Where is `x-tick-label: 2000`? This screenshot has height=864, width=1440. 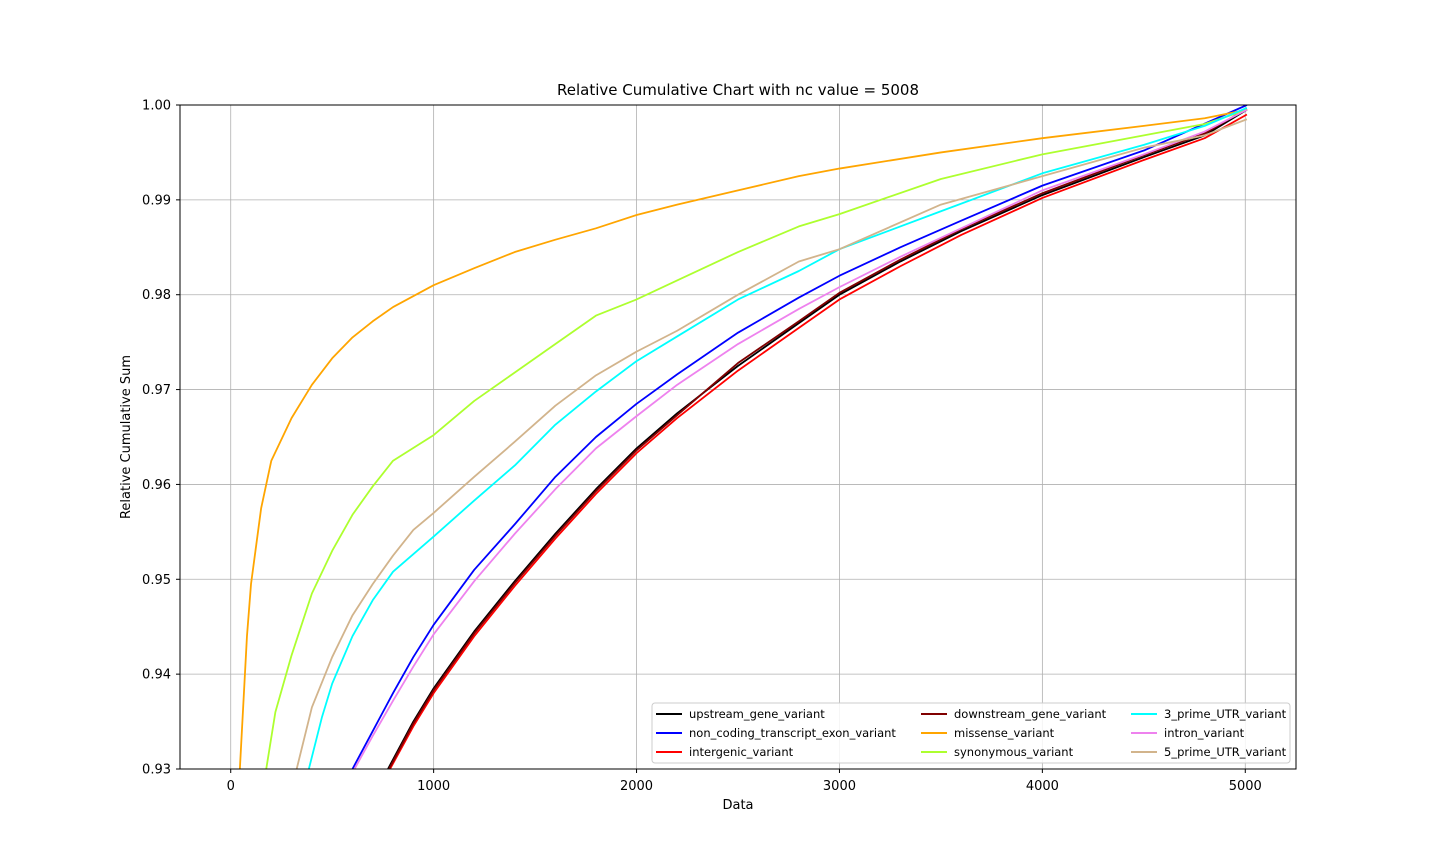
x-tick-label: 2000 is located at coordinates (636, 786).